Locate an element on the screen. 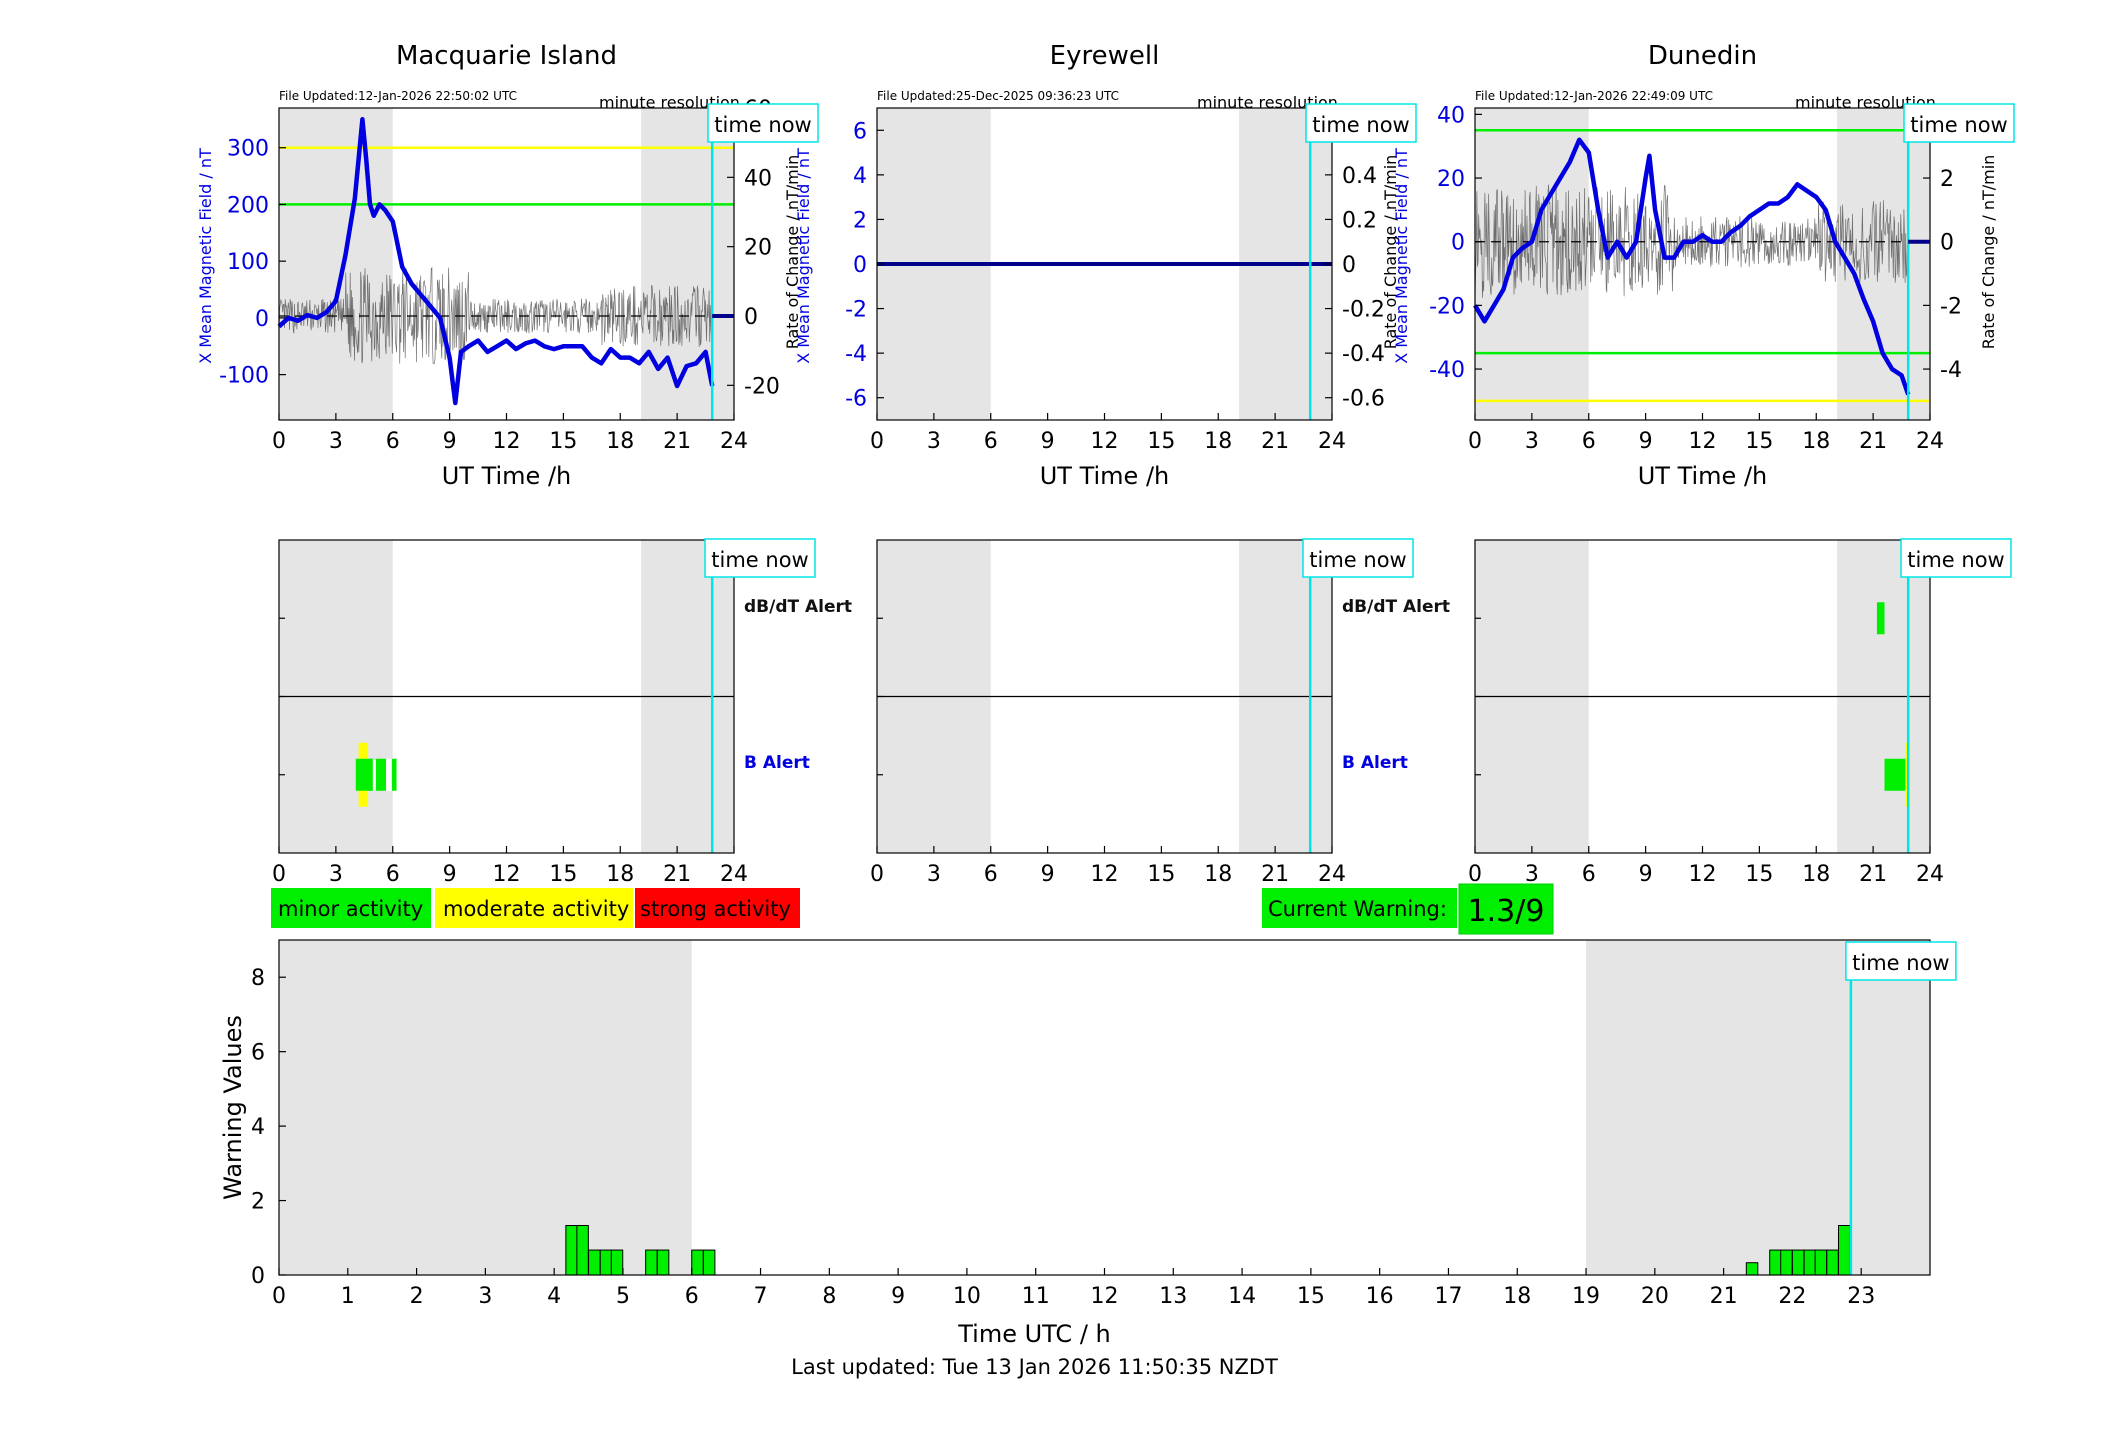 The width and height of the screenshot is (2117, 1437). moderate-label: moderate activity is located at coordinates (536, 909).